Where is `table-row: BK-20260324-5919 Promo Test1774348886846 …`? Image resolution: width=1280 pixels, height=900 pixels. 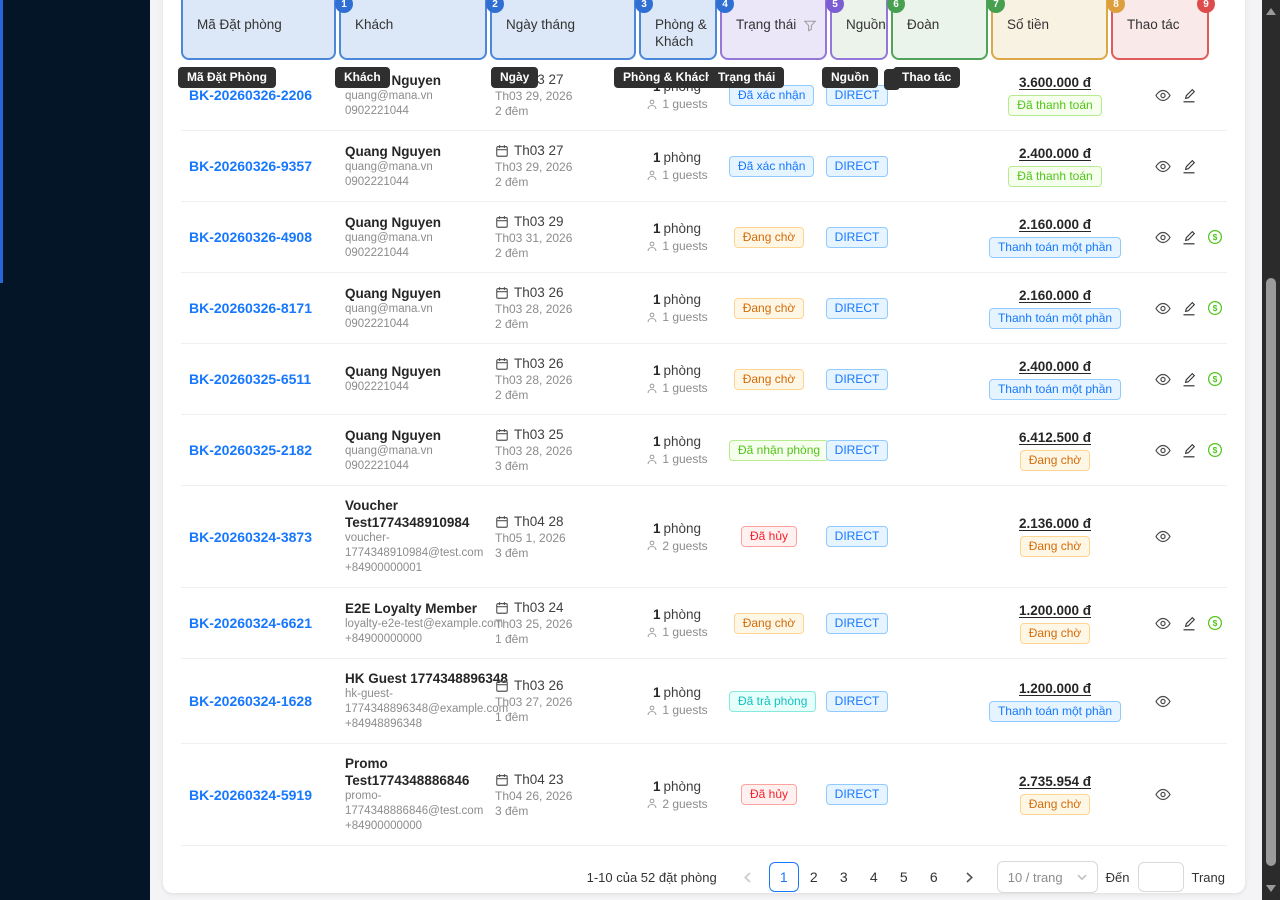 table-row: BK-20260324-5919 Promo Test1774348886846 … is located at coordinates (704, 795).